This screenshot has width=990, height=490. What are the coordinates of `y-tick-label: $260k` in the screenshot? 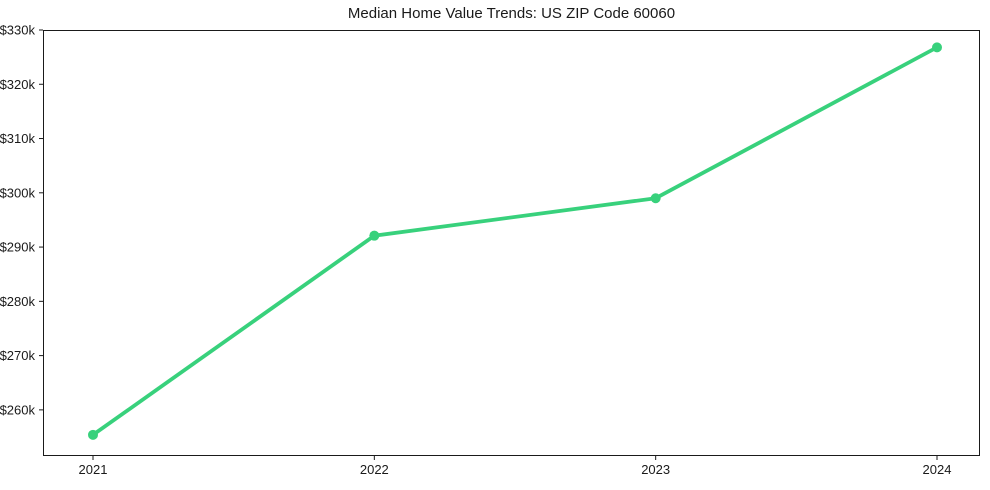 It's located at (17, 409).